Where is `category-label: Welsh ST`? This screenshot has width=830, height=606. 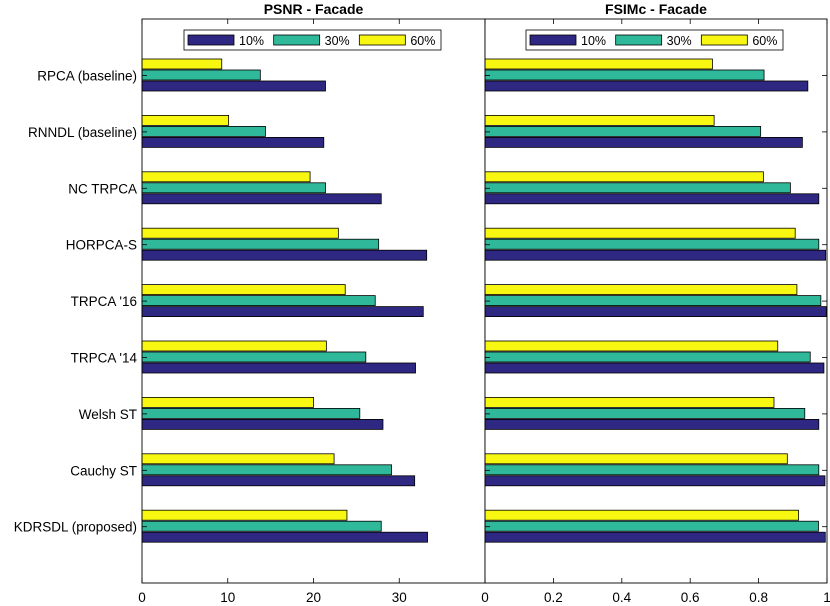
category-label: Welsh ST is located at coordinates (108, 414).